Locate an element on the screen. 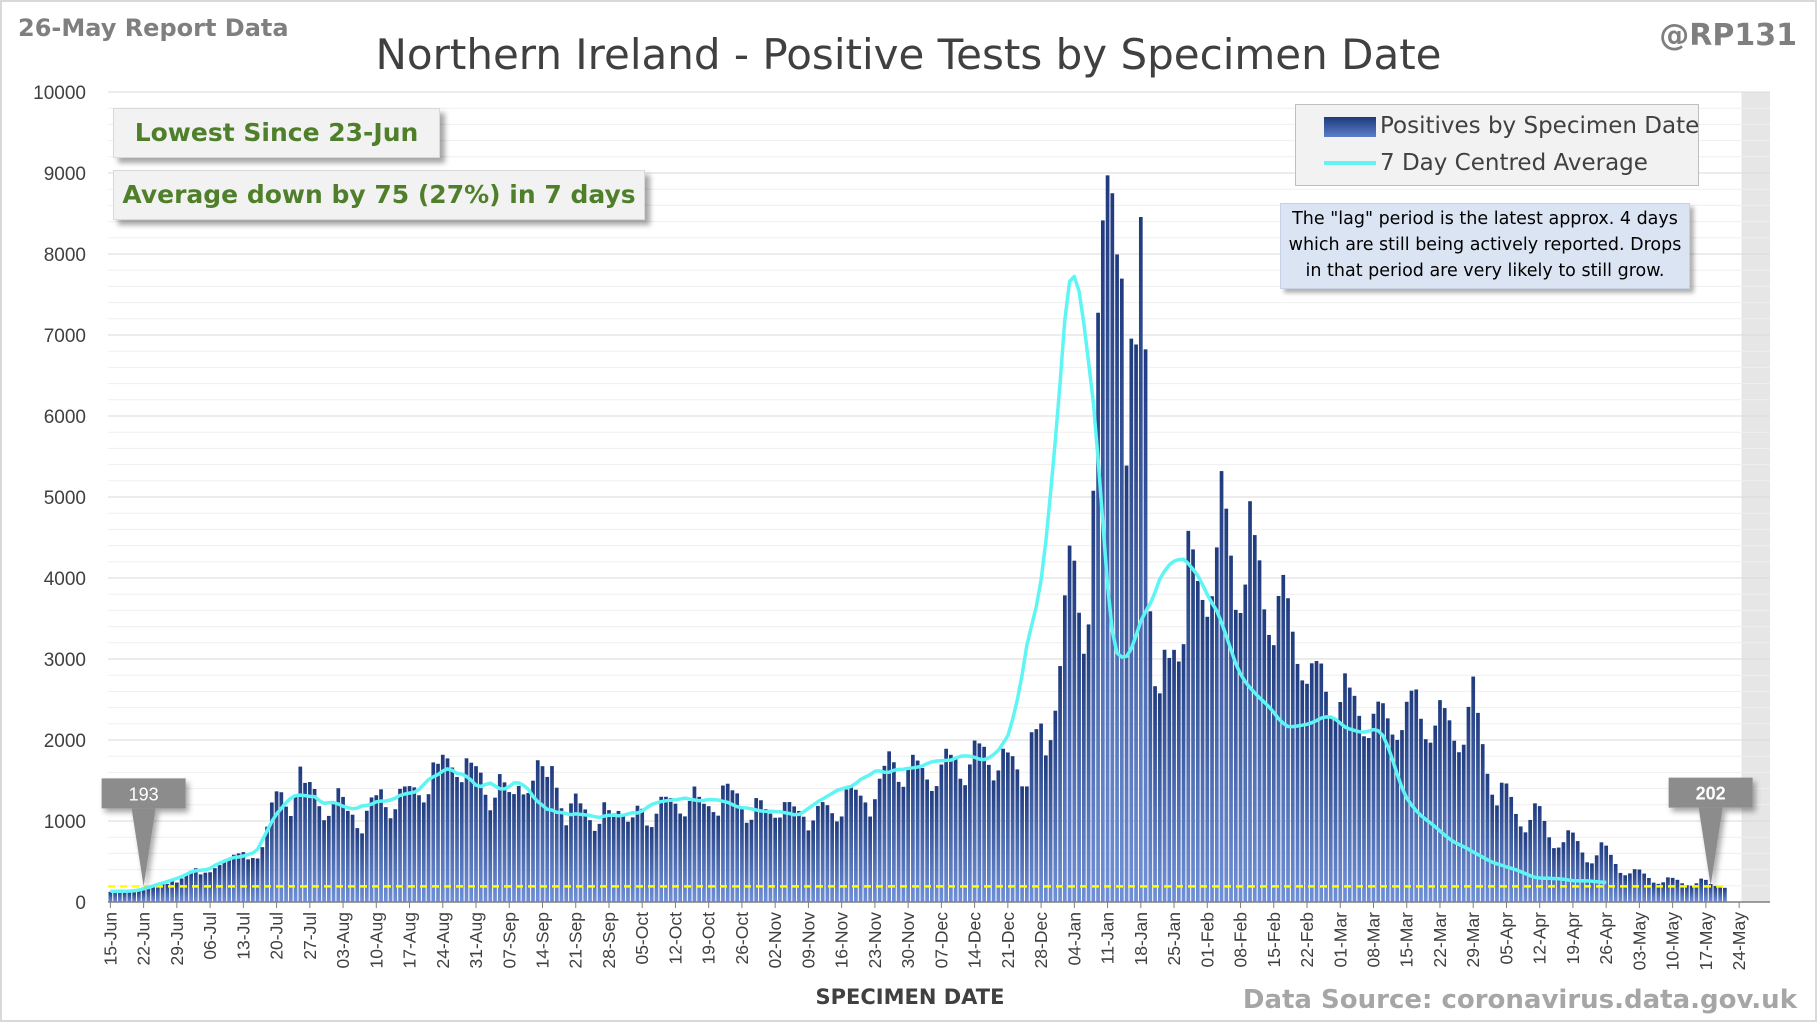  y-tick-label: 1000 is located at coordinates (65, 822).